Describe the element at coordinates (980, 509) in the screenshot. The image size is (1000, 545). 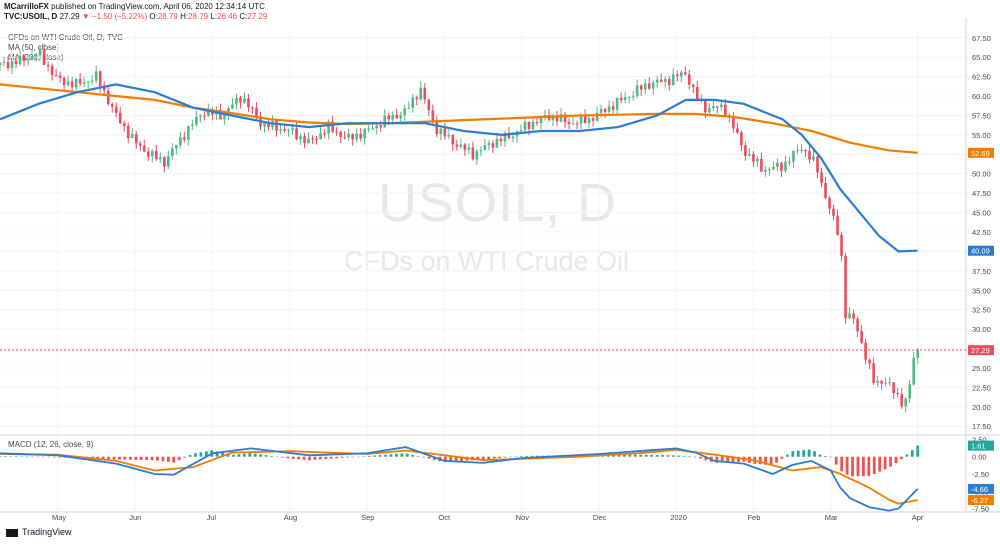
I see `macd-tick-label: -7.50` at that location.